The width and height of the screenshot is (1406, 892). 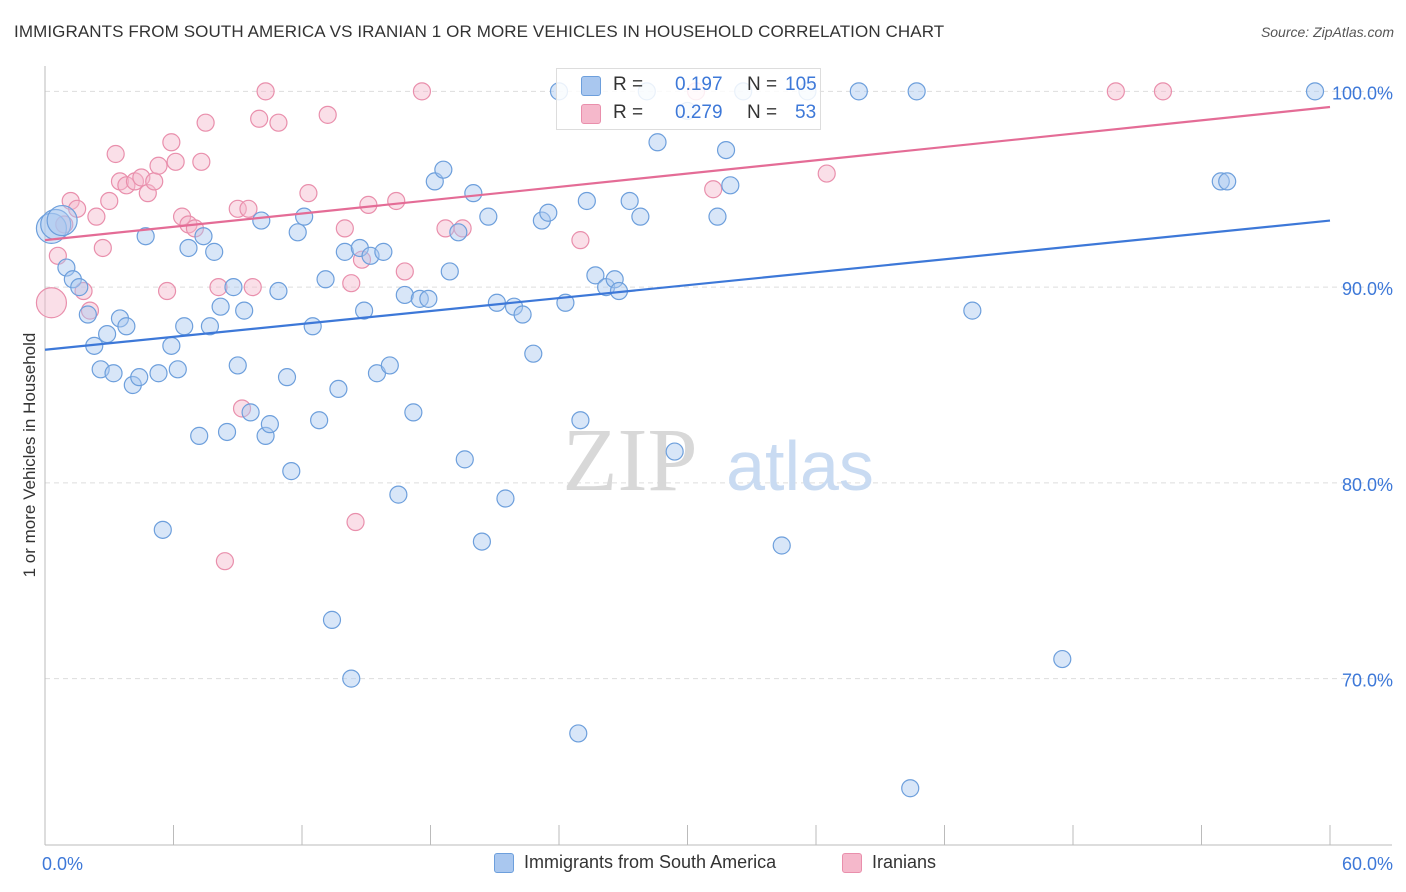 I want to click on y-axis-label: 1 or more Vehicles in Household, so click(x=29, y=455).